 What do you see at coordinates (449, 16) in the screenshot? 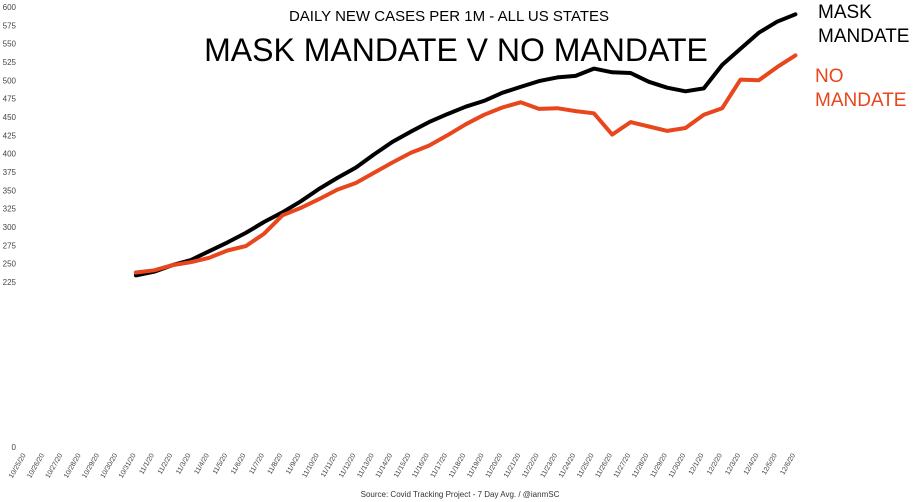
I see `chart-subtitle: DAILY NEW CASES PER 1M - ALL US STATES` at bounding box center [449, 16].